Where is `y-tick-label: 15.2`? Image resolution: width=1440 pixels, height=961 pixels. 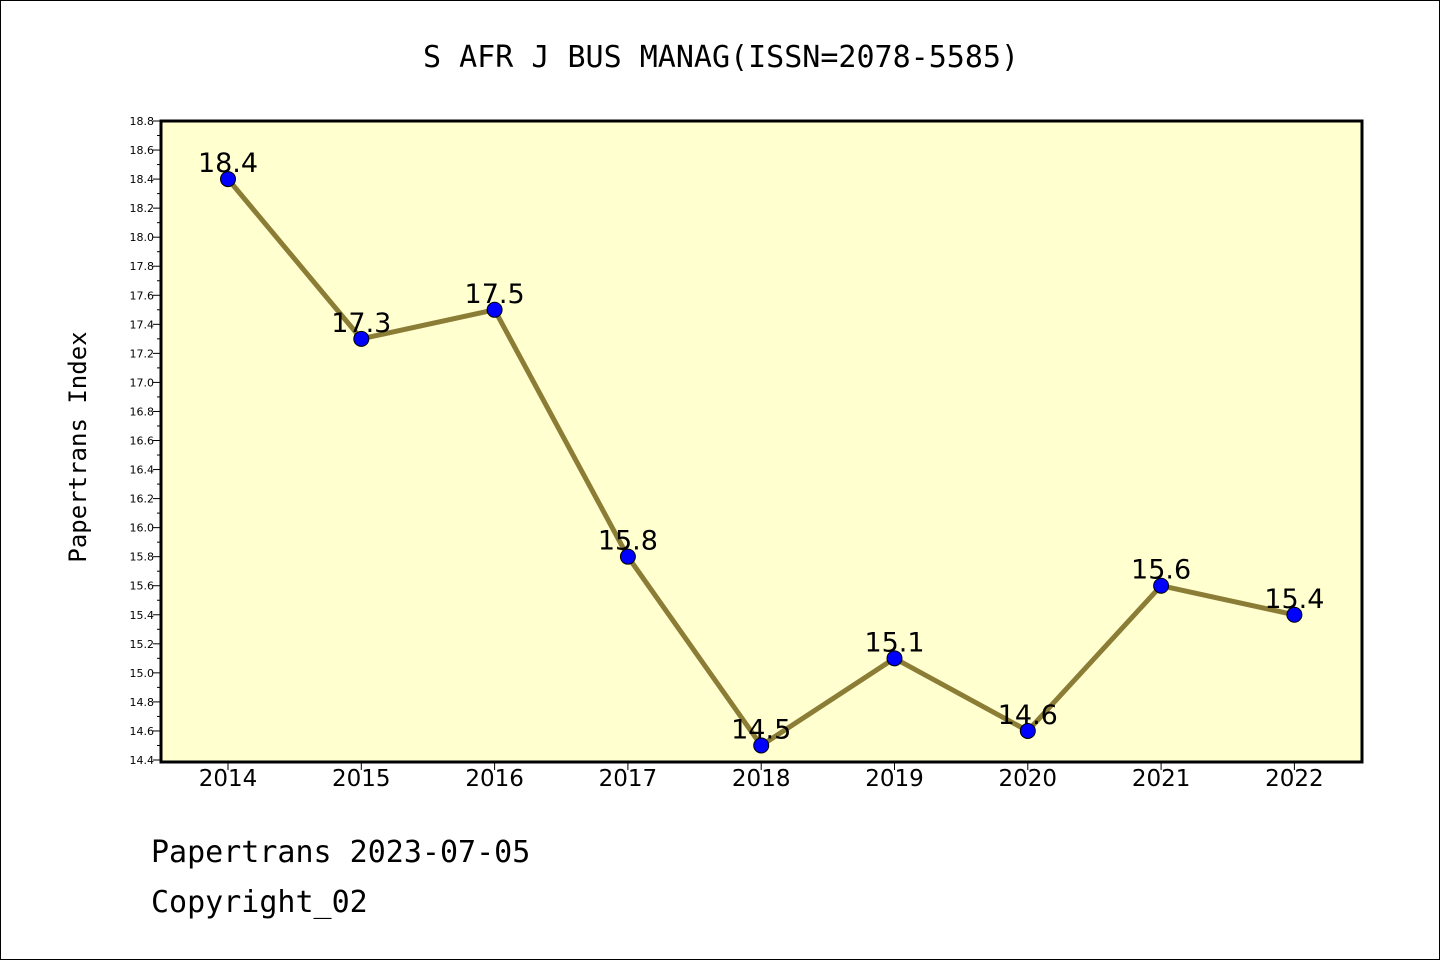 y-tick-label: 15.2 is located at coordinates (142, 644).